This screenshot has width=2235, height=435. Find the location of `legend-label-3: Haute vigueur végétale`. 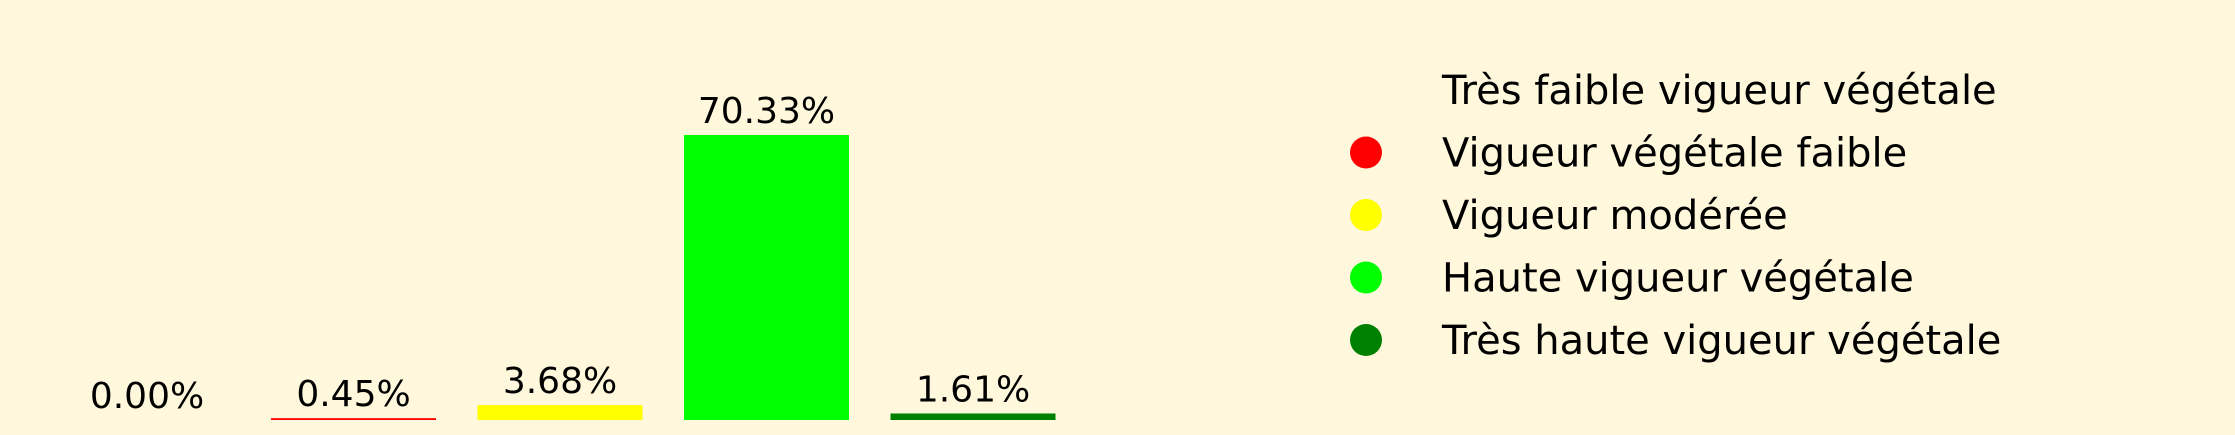

legend-label-3: Haute vigueur végétale is located at coordinates (1678, 279).